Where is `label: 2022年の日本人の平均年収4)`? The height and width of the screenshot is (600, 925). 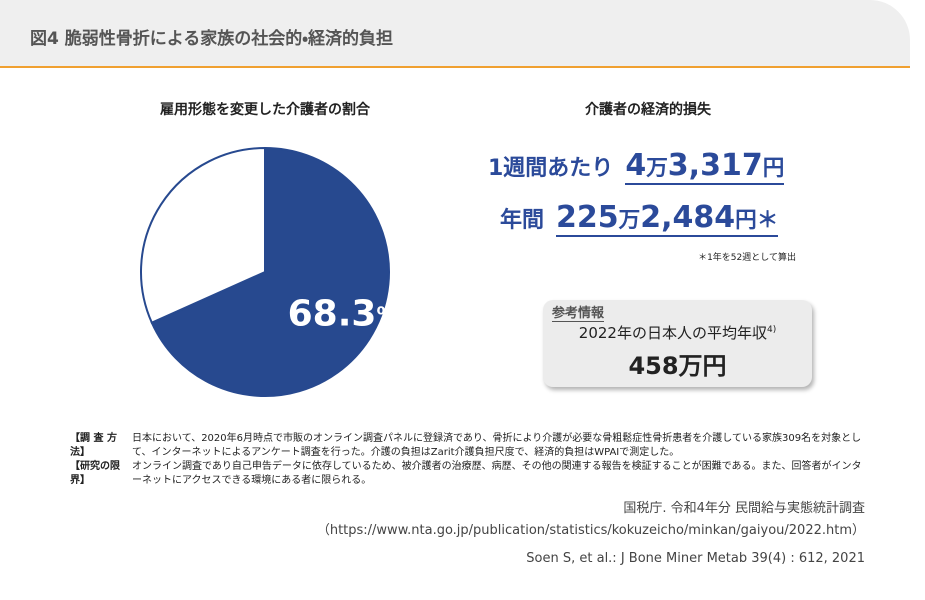 label: 2022年の日本人の平均年収4) is located at coordinates (677, 332).